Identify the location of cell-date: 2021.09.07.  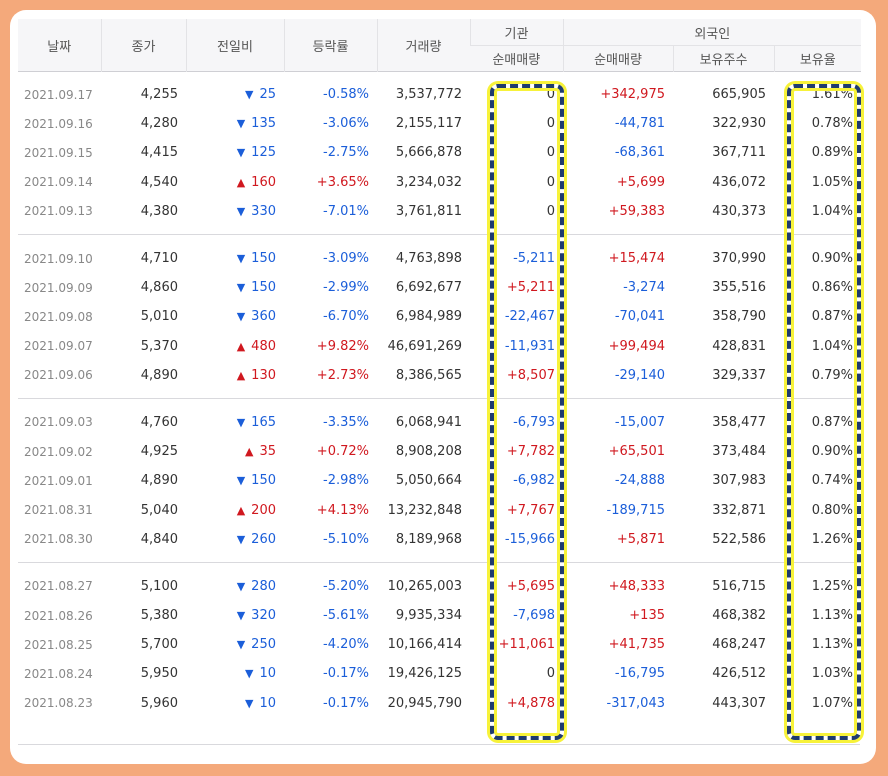
(58, 346).